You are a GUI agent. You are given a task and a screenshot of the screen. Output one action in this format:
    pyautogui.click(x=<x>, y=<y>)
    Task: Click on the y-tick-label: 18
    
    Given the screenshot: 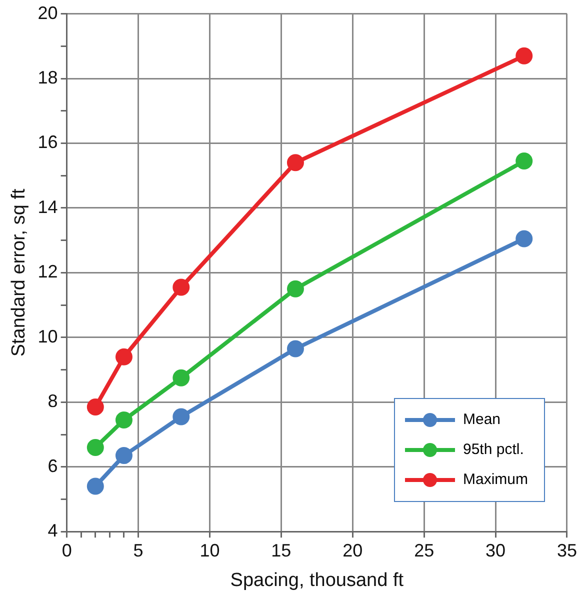 What is the action you would take?
    pyautogui.click(x=48, y=77)
    